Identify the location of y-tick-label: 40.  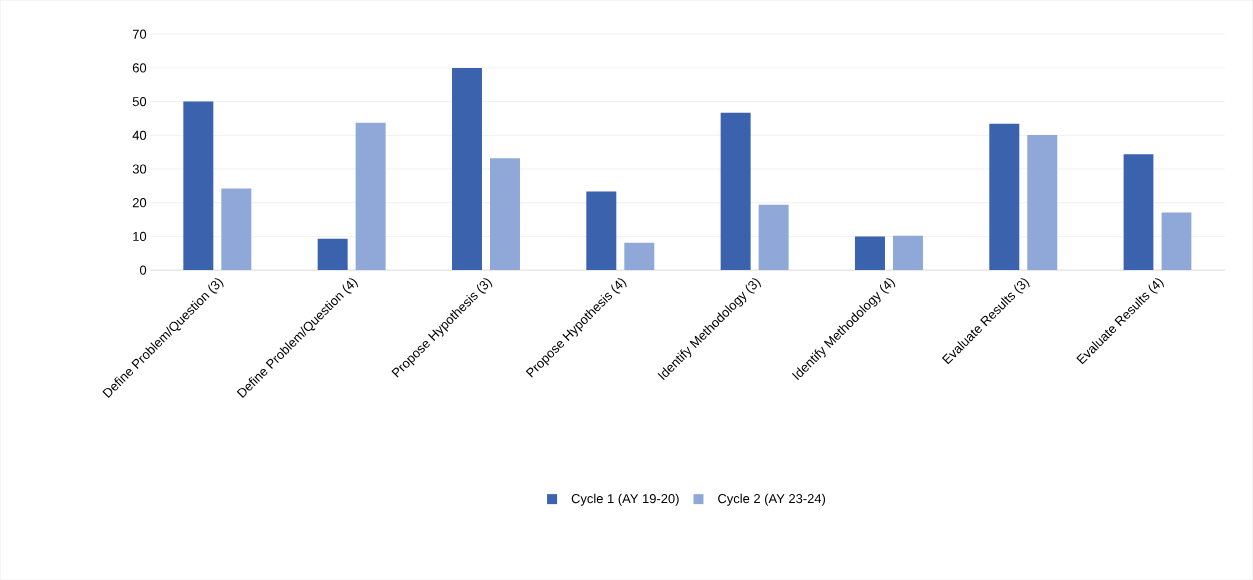
(139, 135).